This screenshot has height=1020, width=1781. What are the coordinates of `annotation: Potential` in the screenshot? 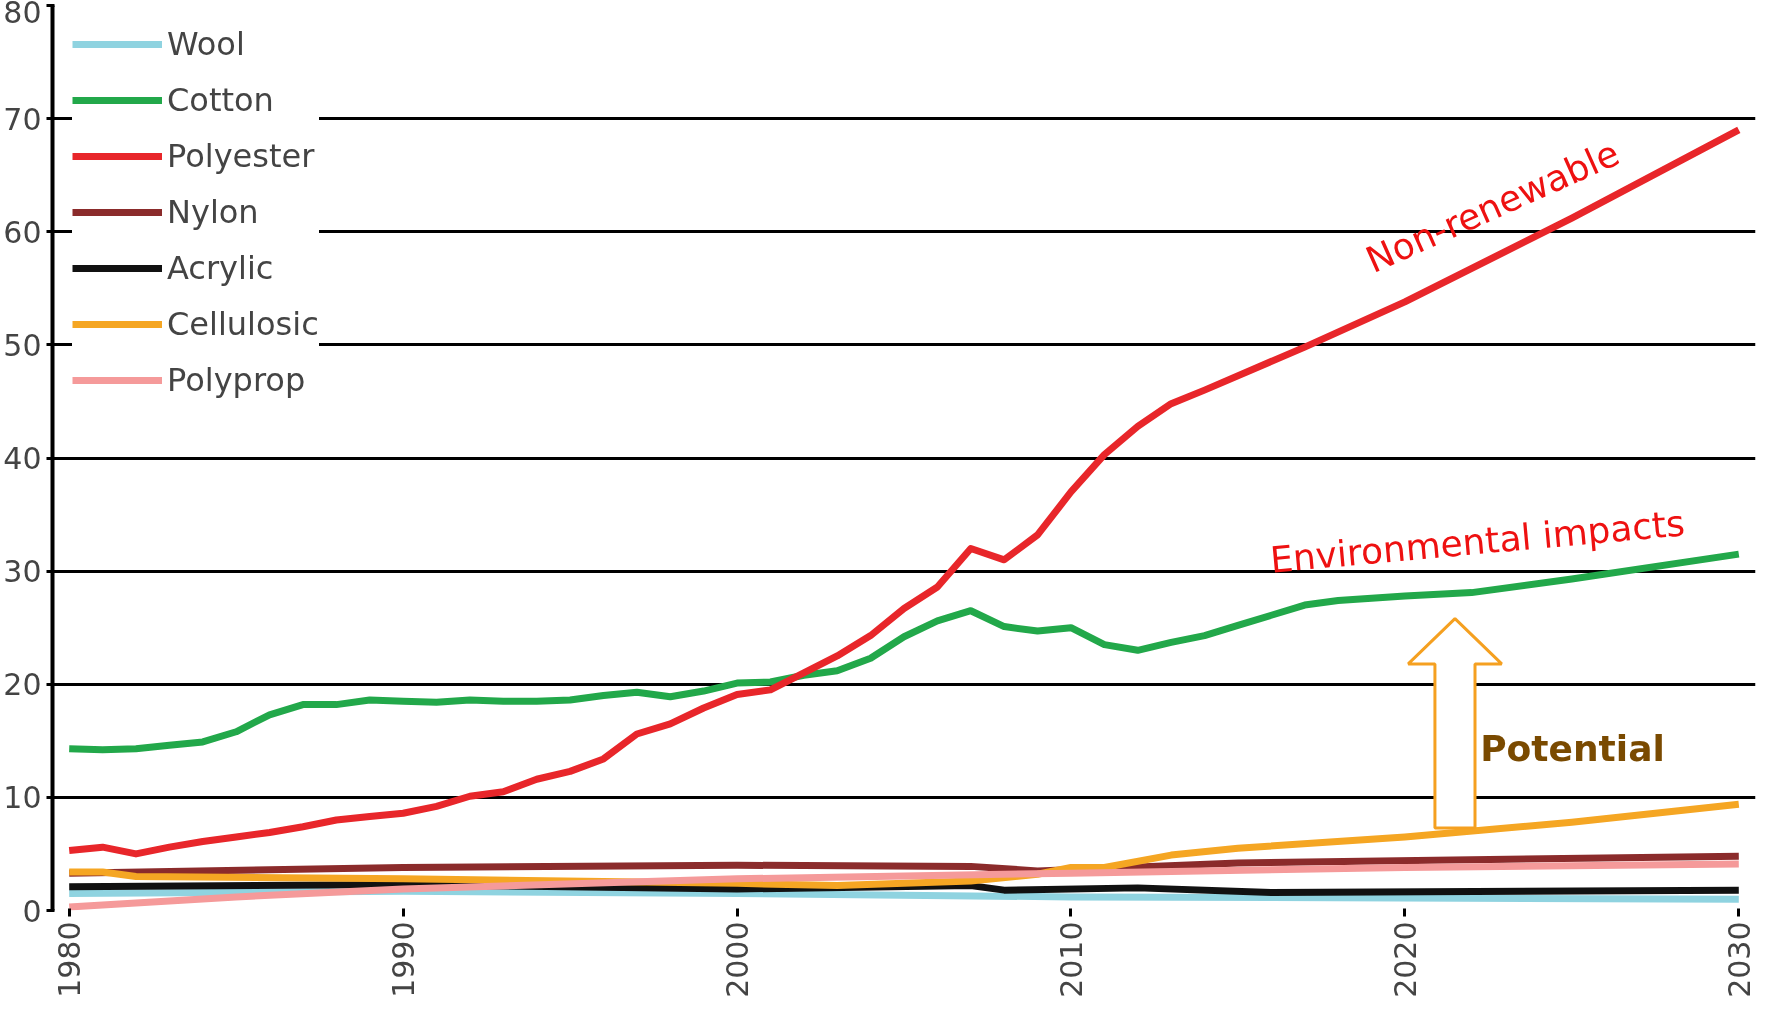 It's located at (1572, 748).